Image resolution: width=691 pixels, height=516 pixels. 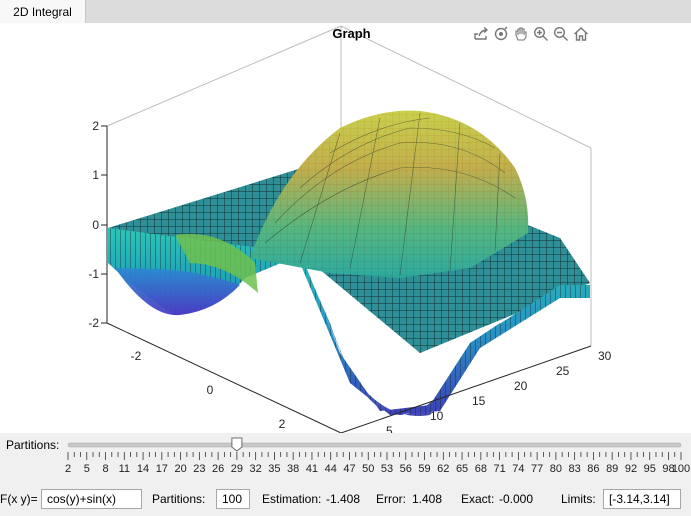 What do you see at coordinates (199, 469) in the screenshot?
I see `slider-tick-label: 23` at bounding box center [199, 469].